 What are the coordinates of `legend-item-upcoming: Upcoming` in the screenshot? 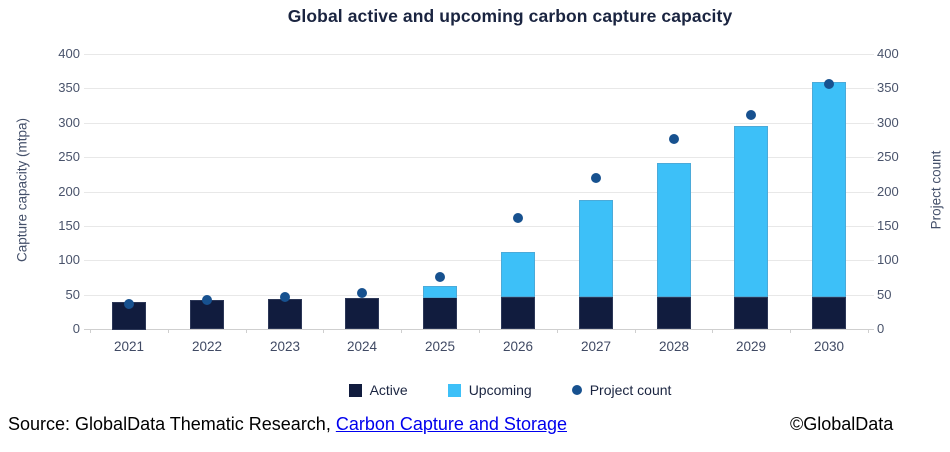 It's located at (489, 390).